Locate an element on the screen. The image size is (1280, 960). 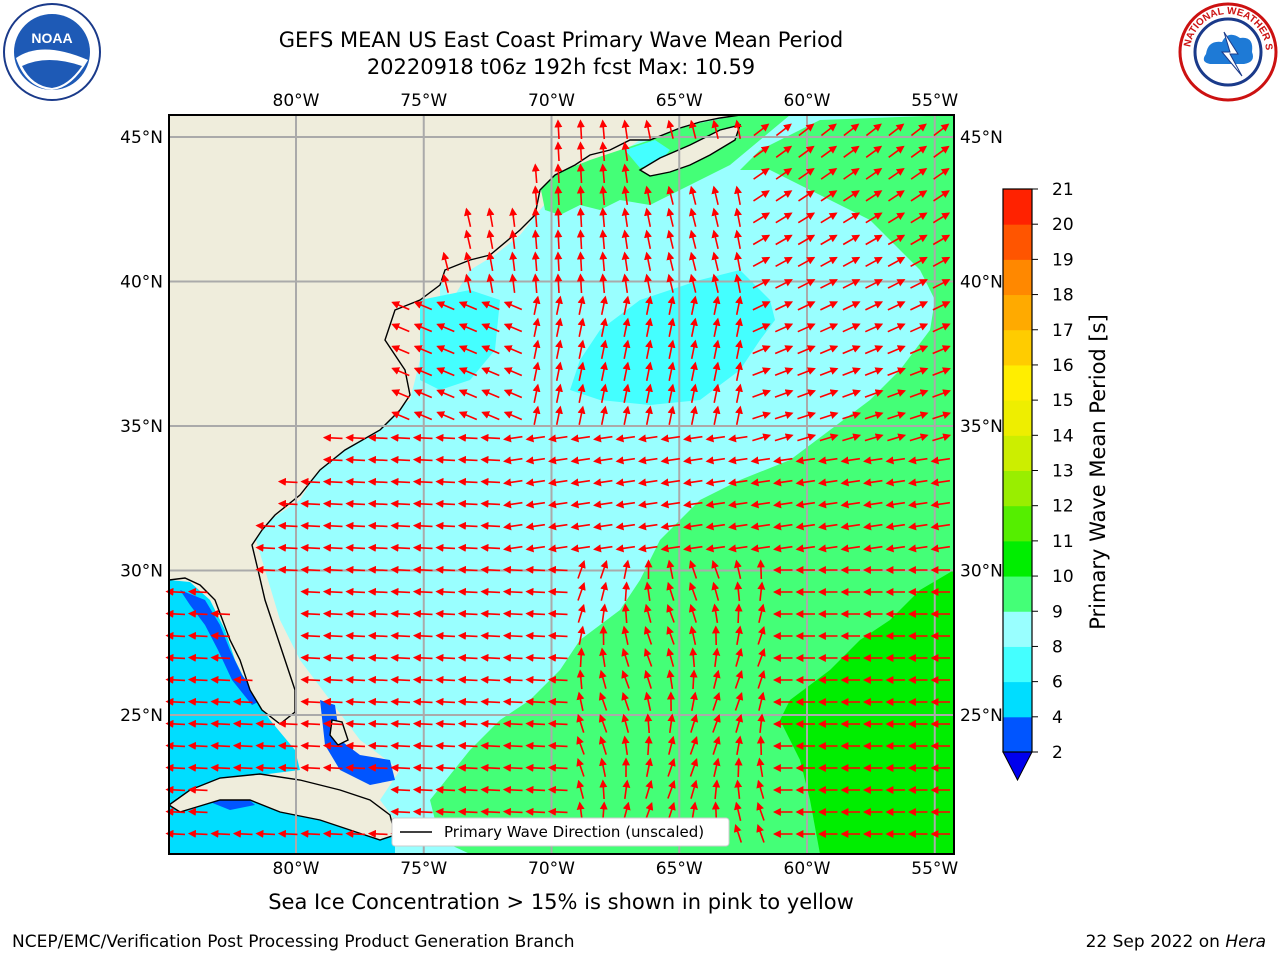
lon-label-top: 75°W is located at coordinates (423, 101).